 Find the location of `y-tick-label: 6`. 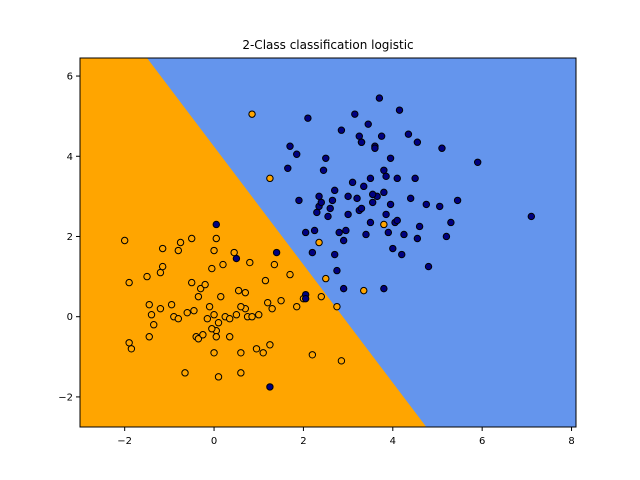

y-tick-label: 6 is located at coordinates (70, 77).